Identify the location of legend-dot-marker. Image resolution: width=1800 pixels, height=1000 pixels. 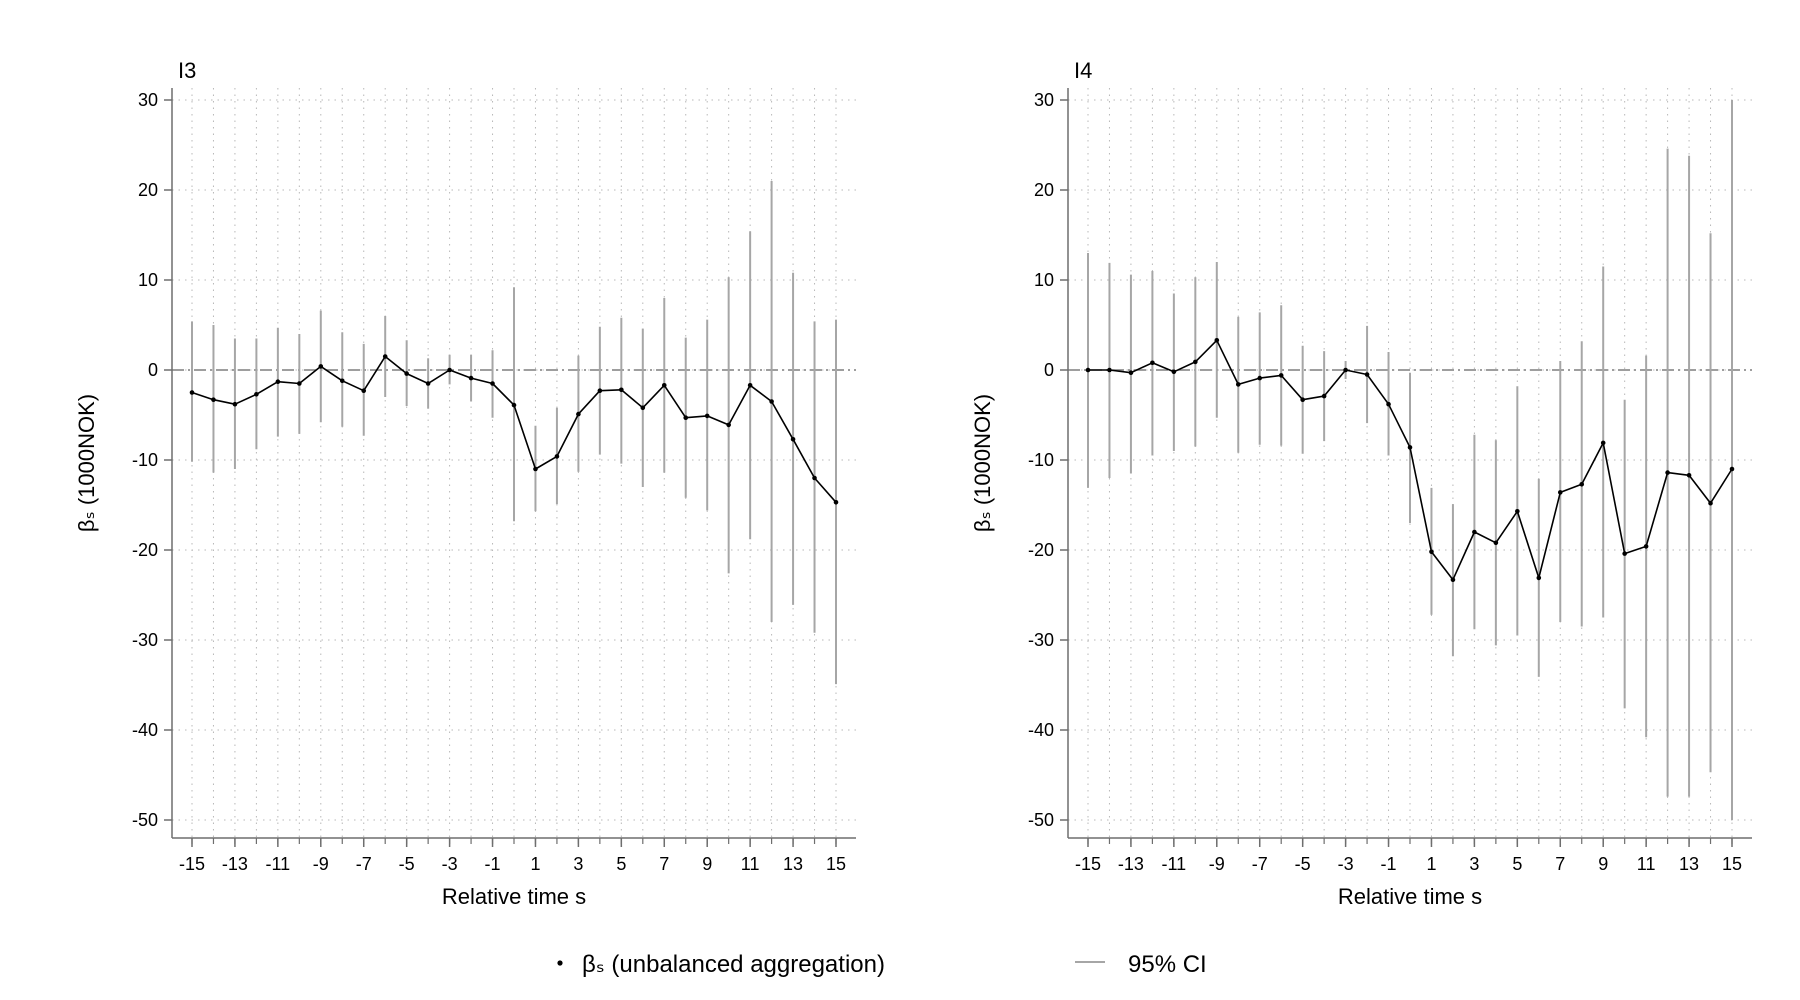
(560, 963).